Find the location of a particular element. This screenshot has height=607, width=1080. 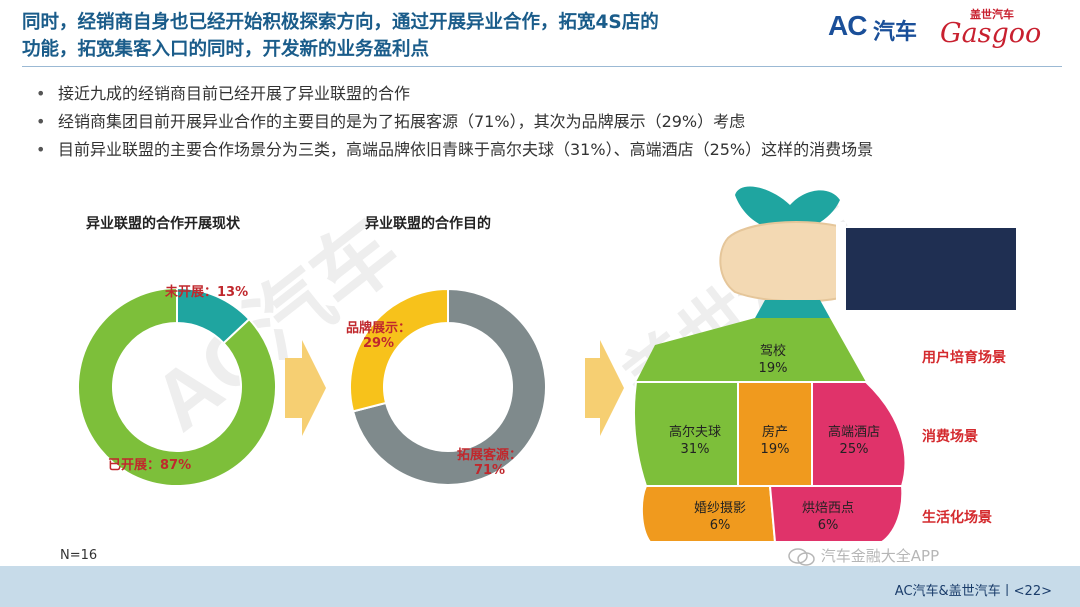

title-line-2: 功能，拓宽集客入口的同时，开发新的业务盈利点 is located at coordinates (226, 49).